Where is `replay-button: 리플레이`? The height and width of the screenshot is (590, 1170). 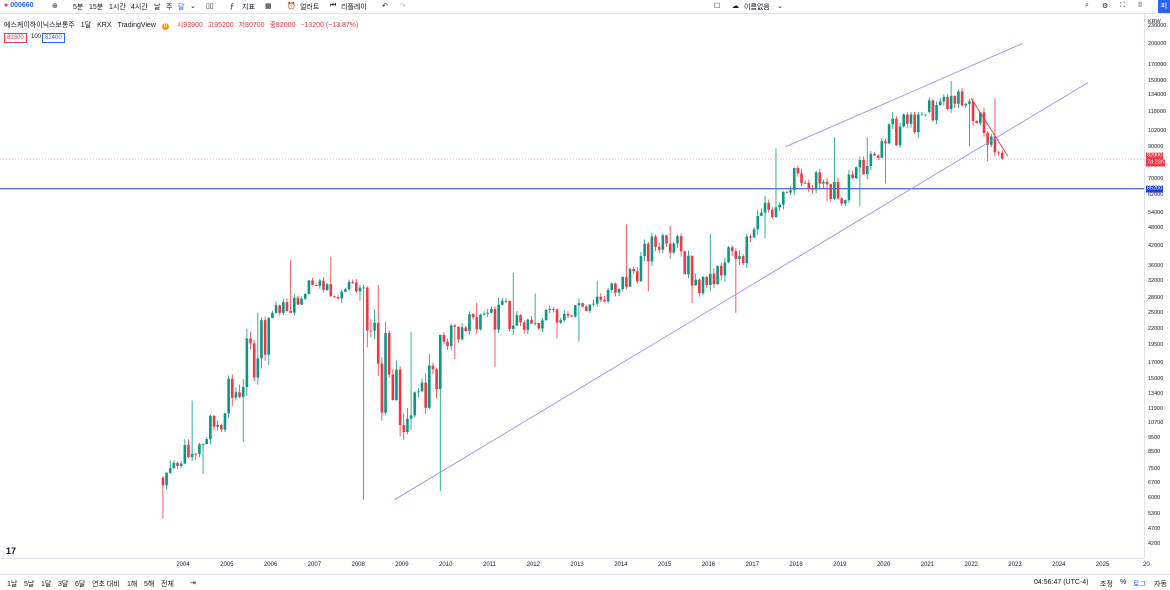 replay-button: 리플레이 is located at coordinates (354, 7).